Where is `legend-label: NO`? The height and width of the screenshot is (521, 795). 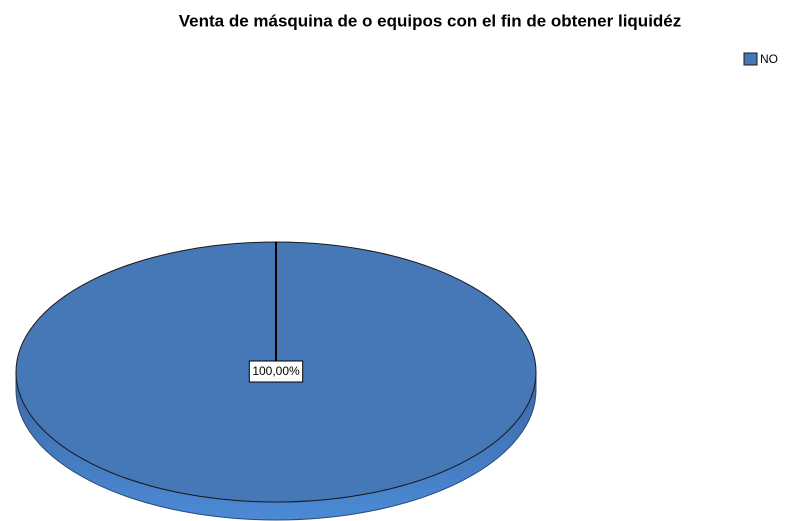
legend-label: NO is located at coordinates (769, 59).